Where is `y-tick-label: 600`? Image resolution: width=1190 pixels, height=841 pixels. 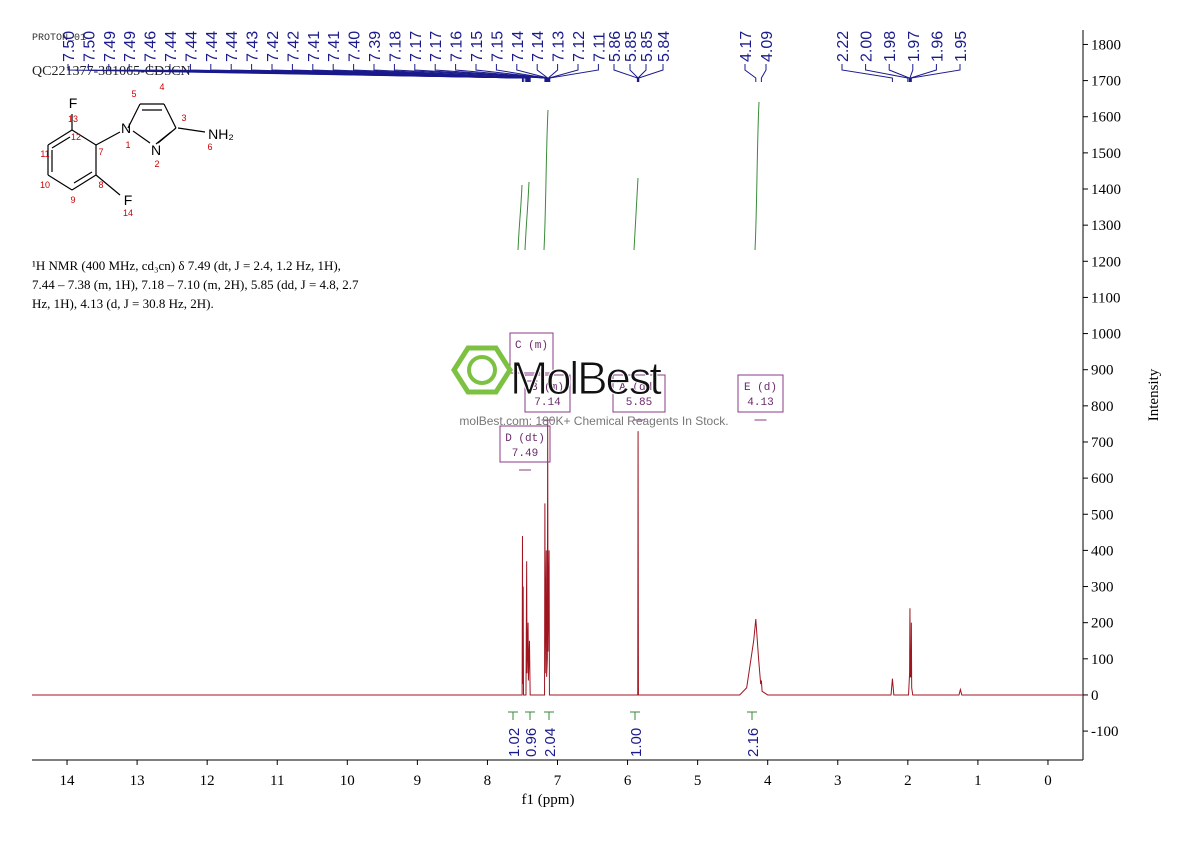
y-tick-label: 600 is located at coordinates (1102, 479).